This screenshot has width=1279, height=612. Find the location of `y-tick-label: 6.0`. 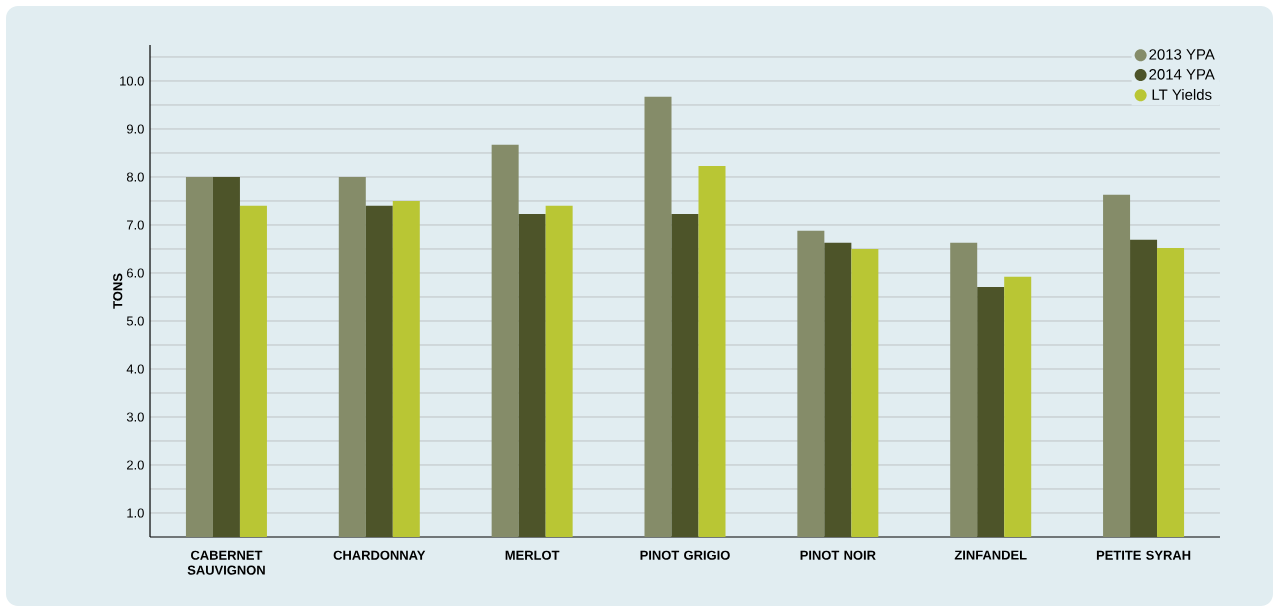

y-tick-label: 6.0 is located at coordinates (135, 273).